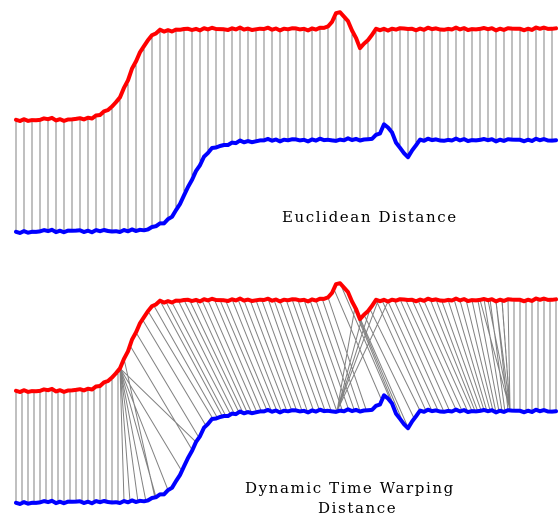 The width and height of the screenshot is (559, 516). Describe the element at coordinates (370, 217) in the screenshot. I see `euclidean-caption: Euclidean Distance` at that location.